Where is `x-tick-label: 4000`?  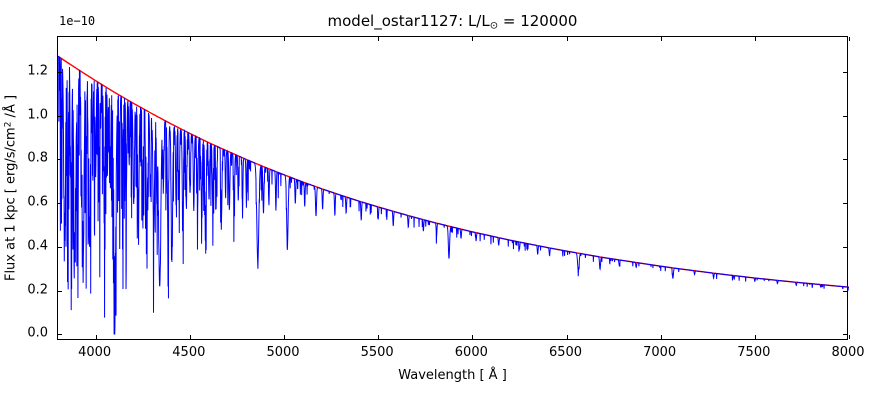
x-tick-label: 4000 is located at coordinates (95, 352).